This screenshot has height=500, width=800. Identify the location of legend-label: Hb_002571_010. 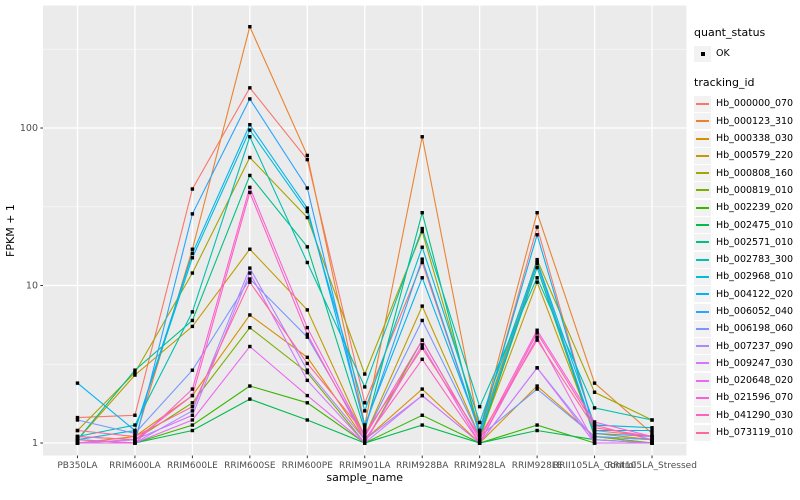
(755, 242).